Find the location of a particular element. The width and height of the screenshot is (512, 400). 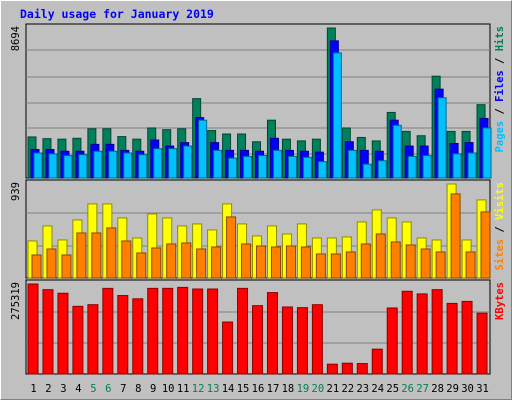

x-tick-label: 21 is located at coordinates (333, 389).